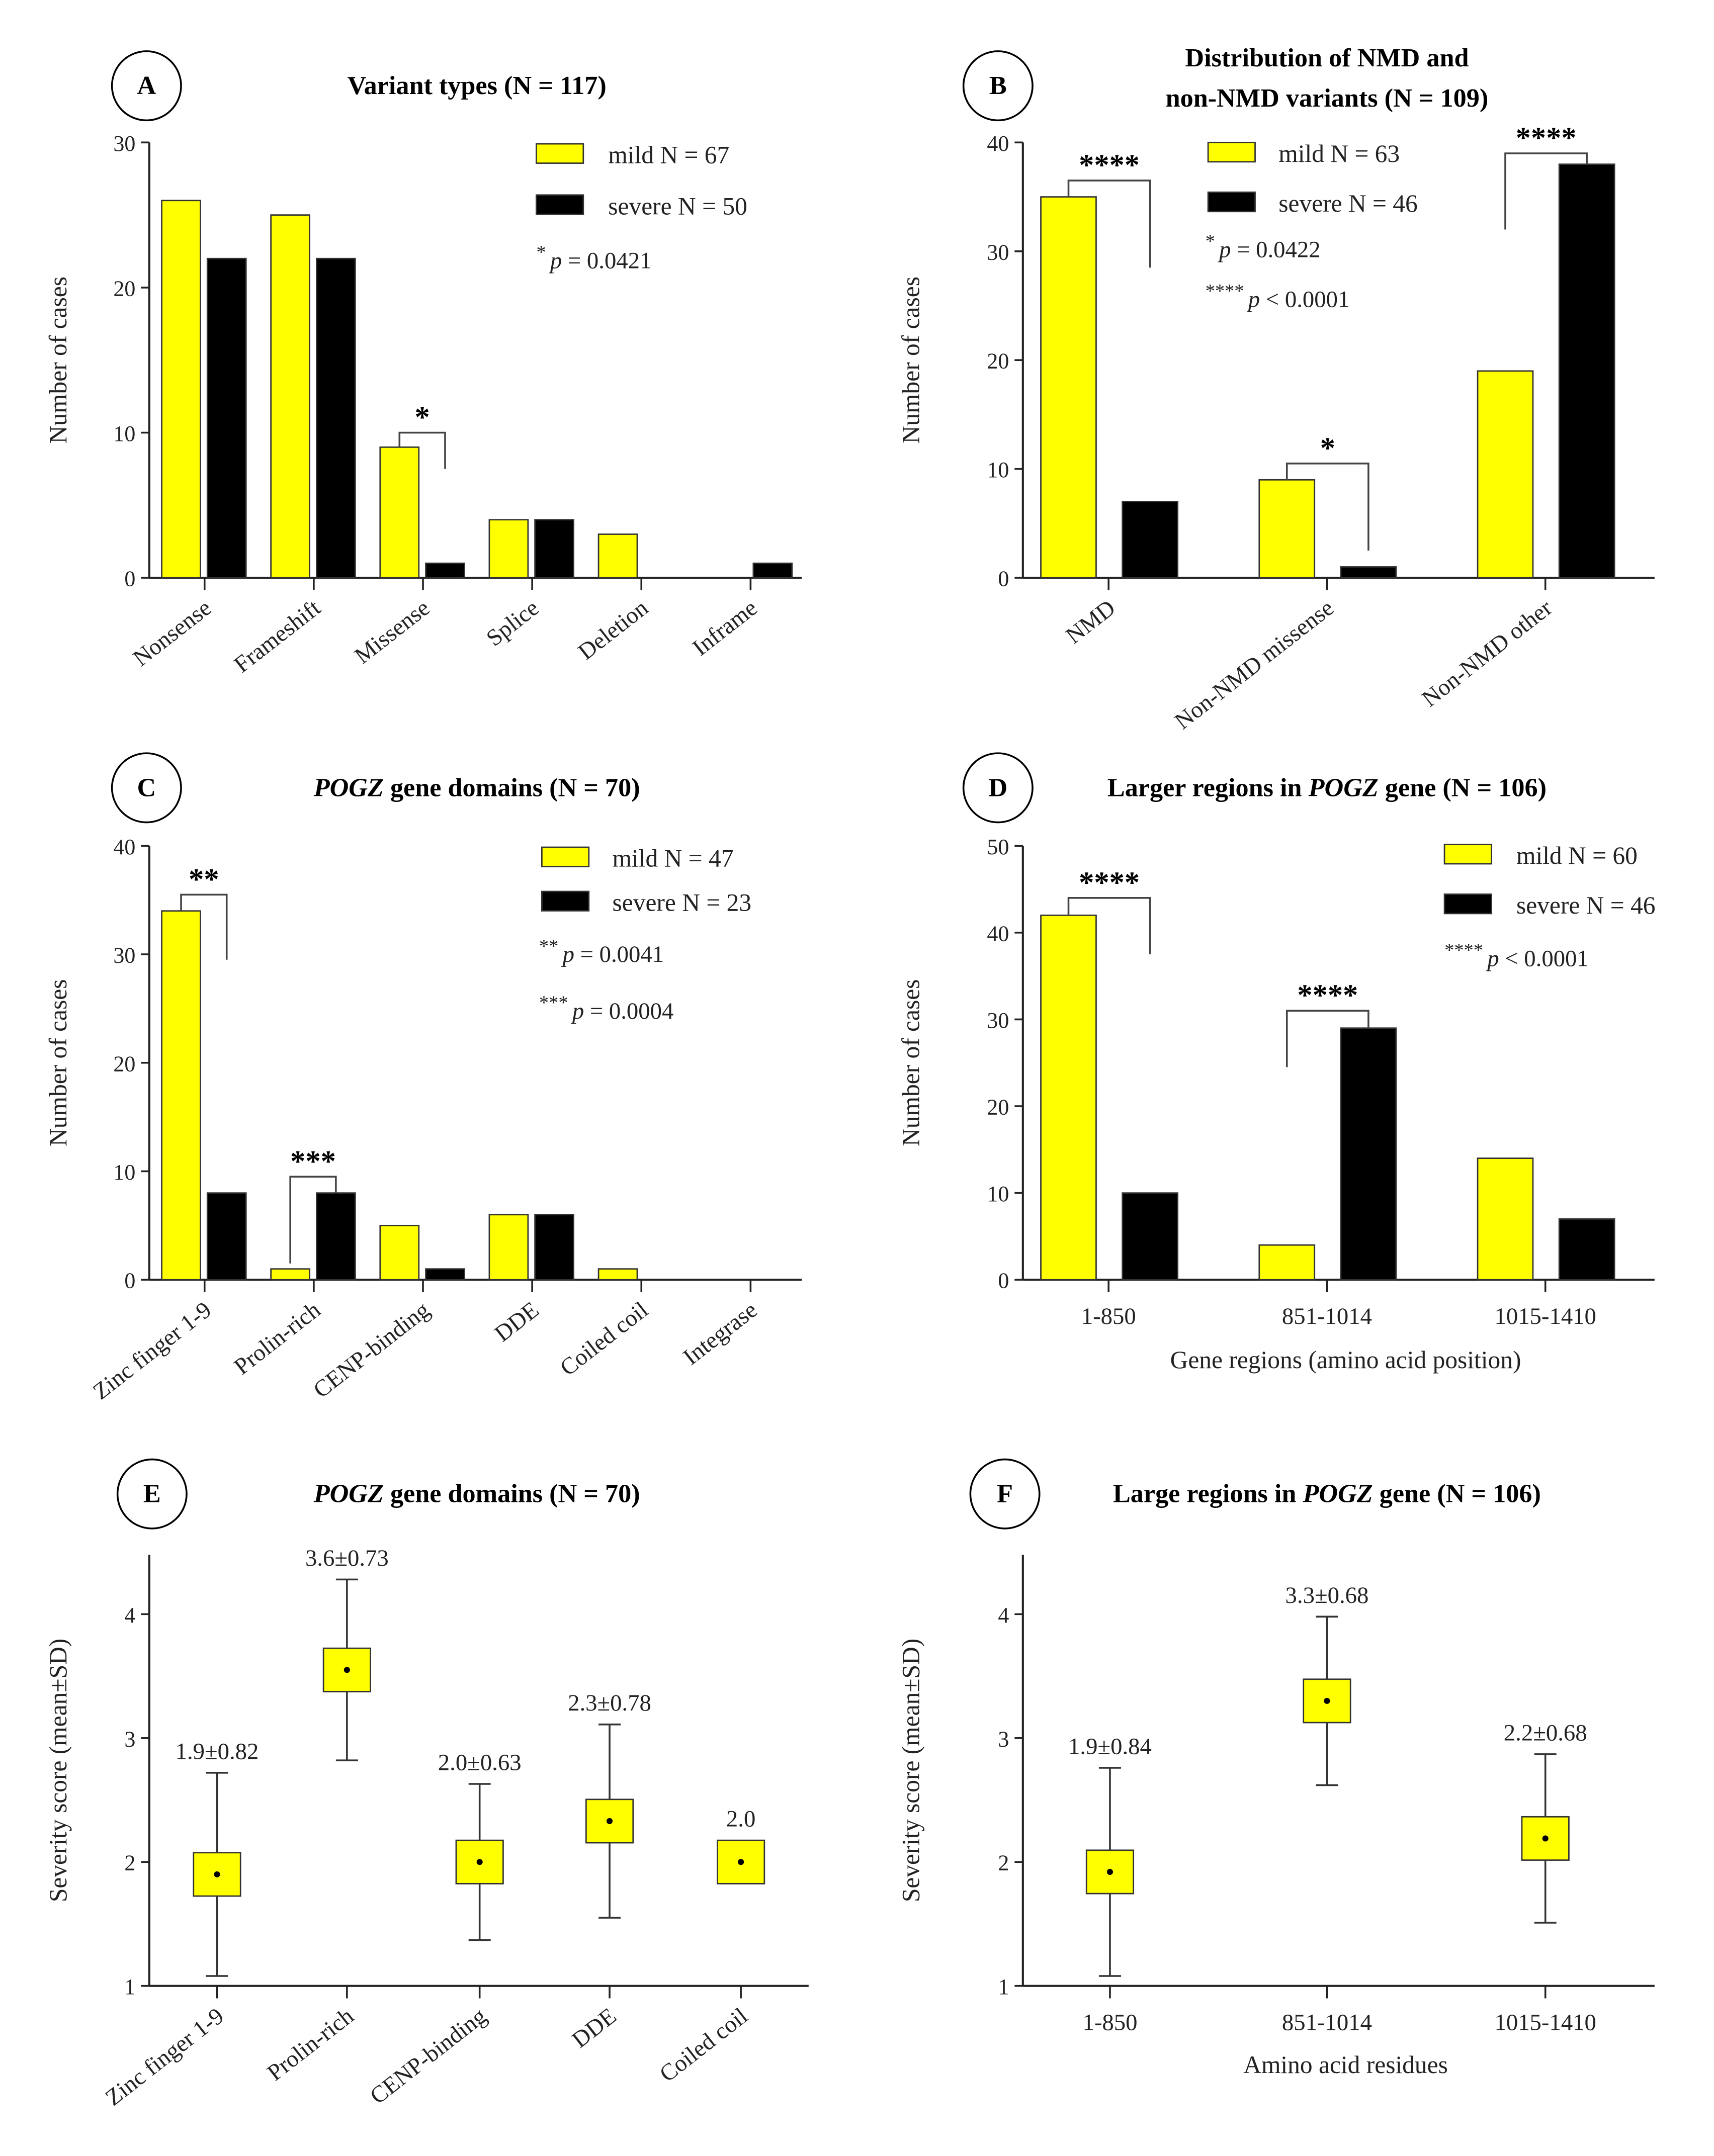  What do you see at coordinates (1109, 165) in the screenshot?
I see `significance-stars: ****` at bounding box center [1109, 165].